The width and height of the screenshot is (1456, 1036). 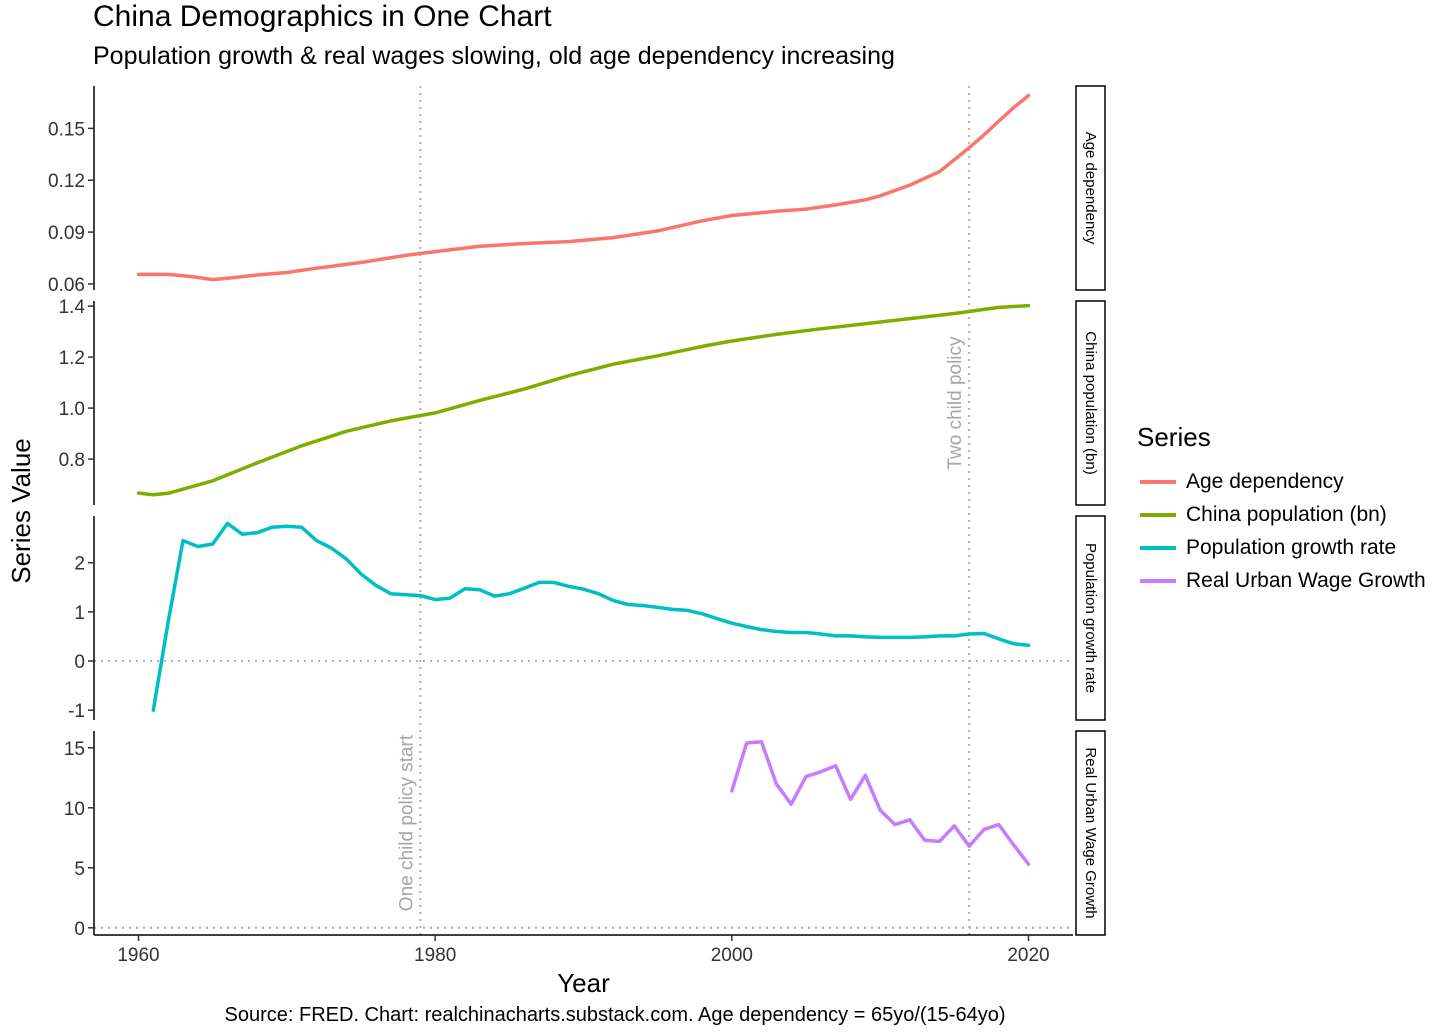 What do you see at coordinates (66, 181) in the screenshot?
I see `y-tick-label: 0.12` at bounding box center [66, 181].